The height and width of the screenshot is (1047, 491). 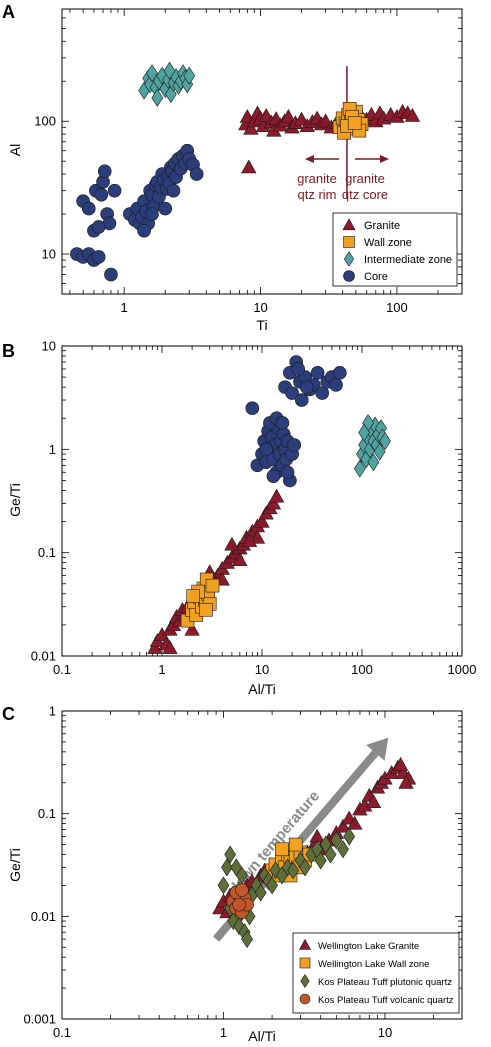 I want to click on core-arrow-head-icon, so click(x=384, y=159).